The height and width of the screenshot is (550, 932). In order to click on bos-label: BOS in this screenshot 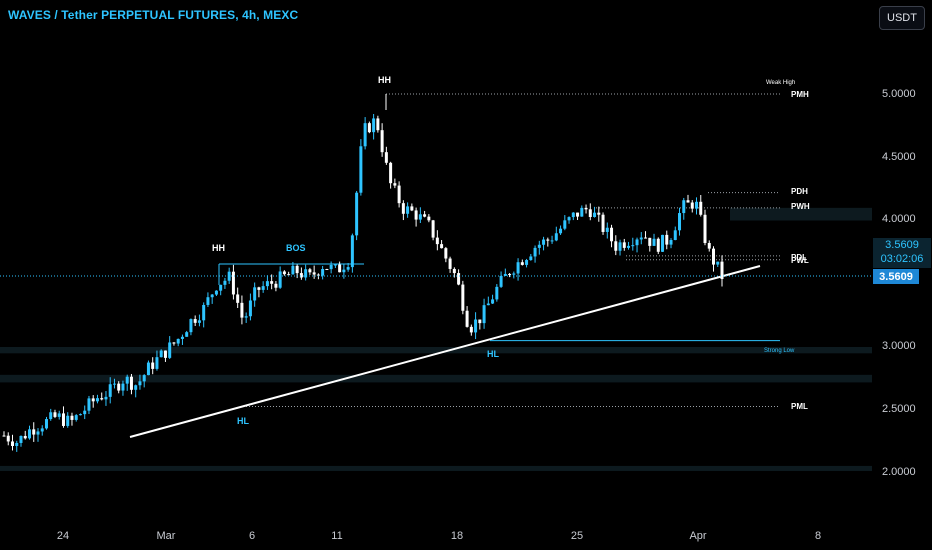, I will do `click(296, 248)`.